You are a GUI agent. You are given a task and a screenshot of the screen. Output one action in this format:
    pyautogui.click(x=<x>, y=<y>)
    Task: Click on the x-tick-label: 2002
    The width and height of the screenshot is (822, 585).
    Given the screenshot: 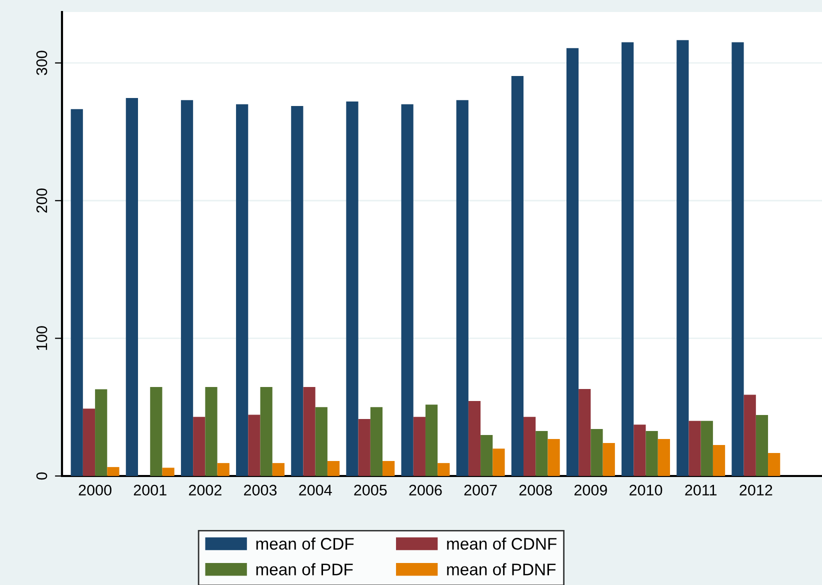 What is the action you would take?
    pyautogui.click(x=205, y=490)
    